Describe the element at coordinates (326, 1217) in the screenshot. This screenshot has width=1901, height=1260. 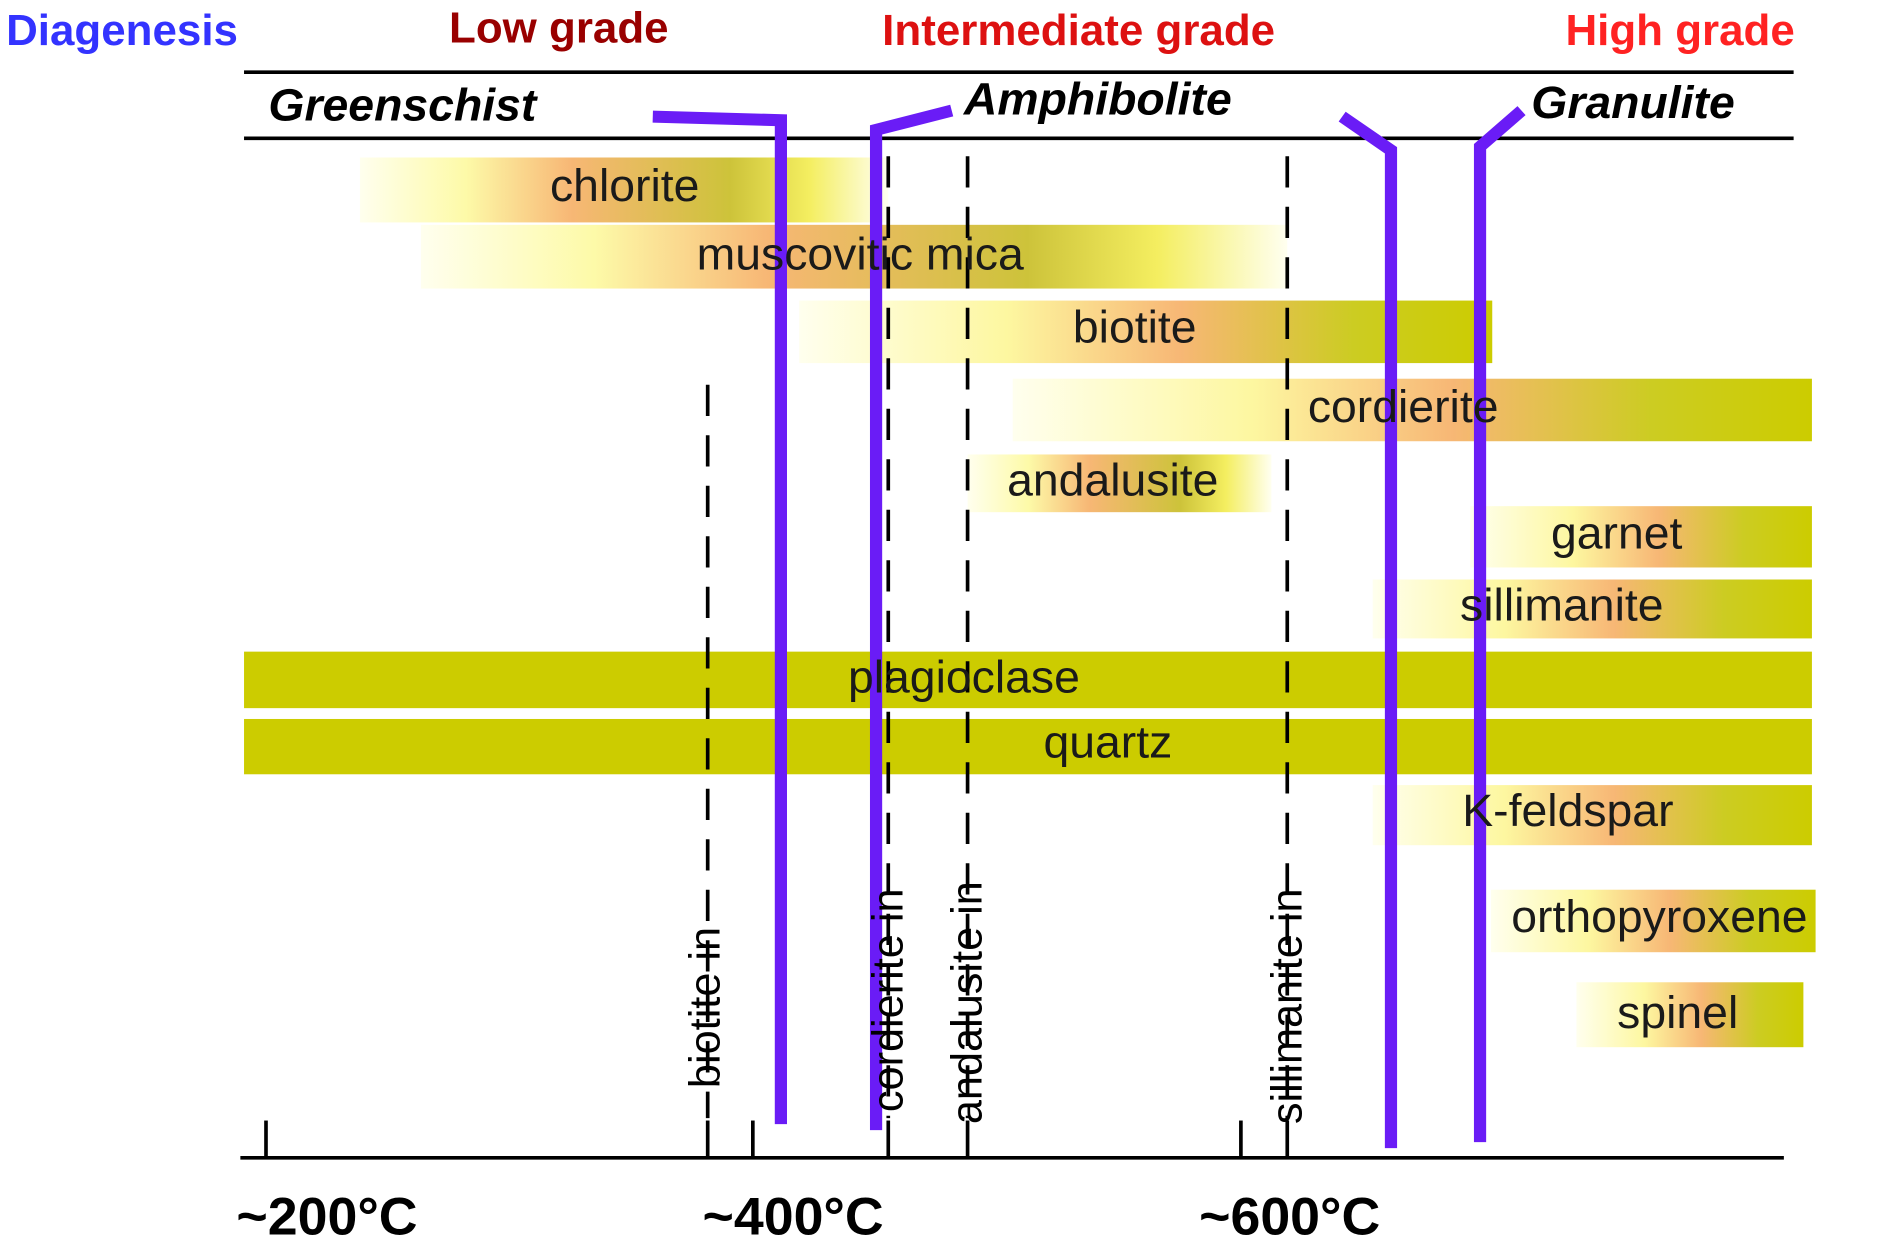
I see `temperature: ~200°C` at that location.